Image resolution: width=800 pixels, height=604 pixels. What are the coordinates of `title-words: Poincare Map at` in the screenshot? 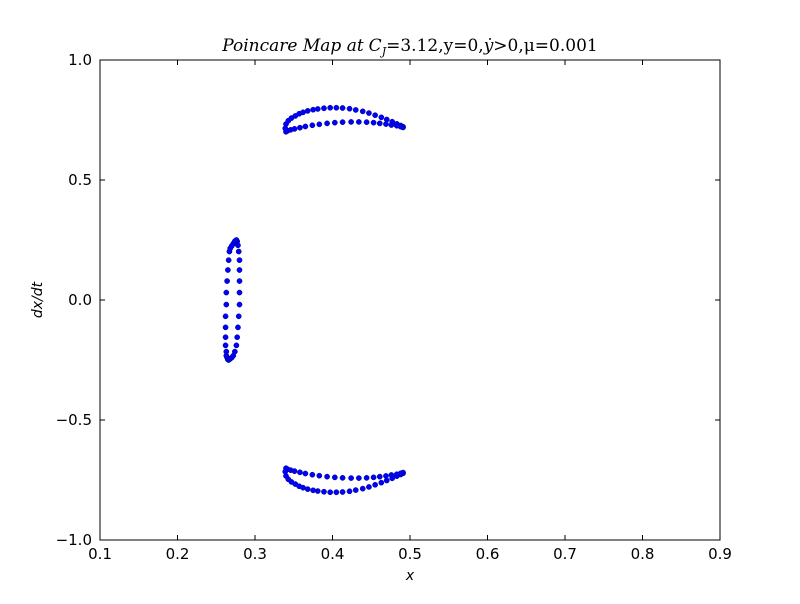 It's located at (292, 46).